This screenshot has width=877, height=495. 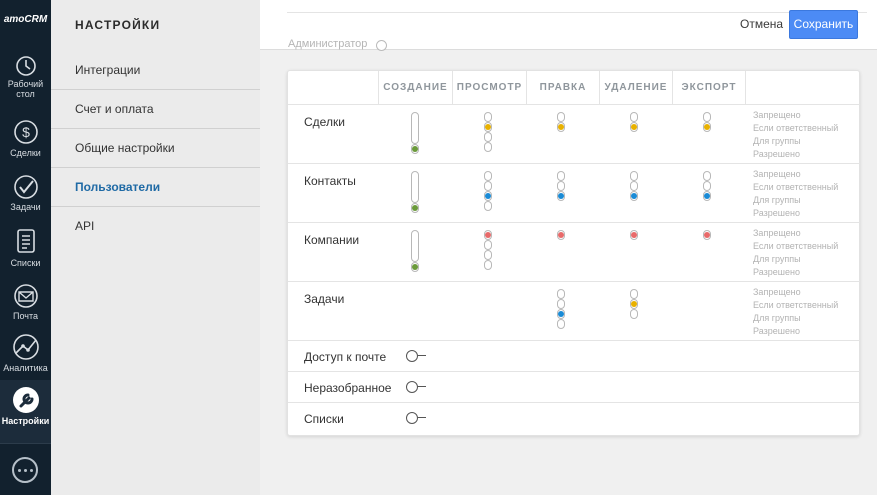 I want to click on admin-toggle, so click(x=381, y=45).